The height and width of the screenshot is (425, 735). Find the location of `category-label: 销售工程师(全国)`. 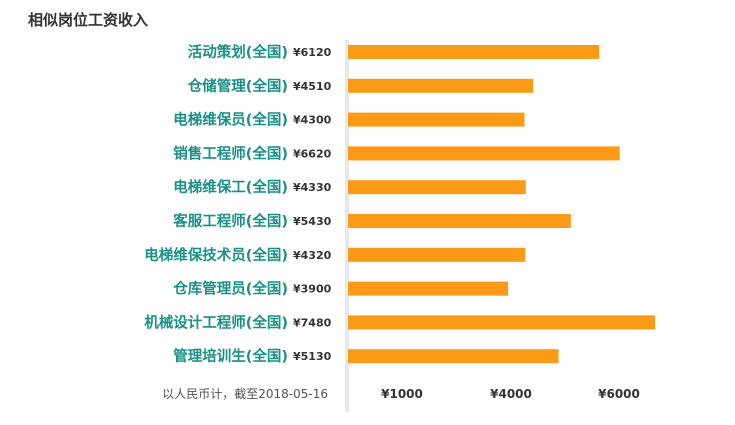

category-label: 销售工程师(全国) is located at coordinates (230, 153).